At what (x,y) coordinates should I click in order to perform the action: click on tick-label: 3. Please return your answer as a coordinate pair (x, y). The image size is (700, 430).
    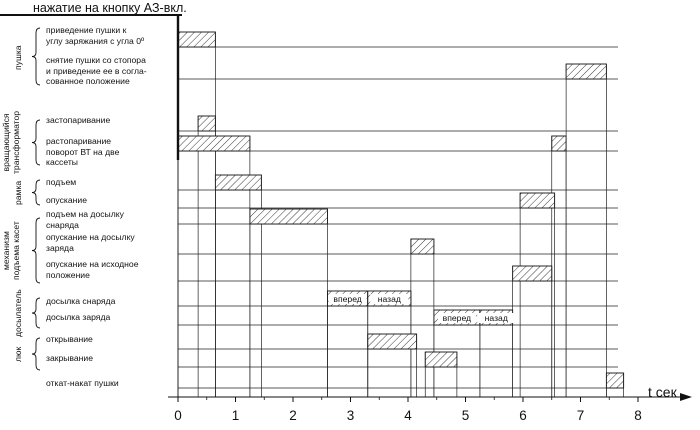
    Looking at the image, I should click on (350, 415).